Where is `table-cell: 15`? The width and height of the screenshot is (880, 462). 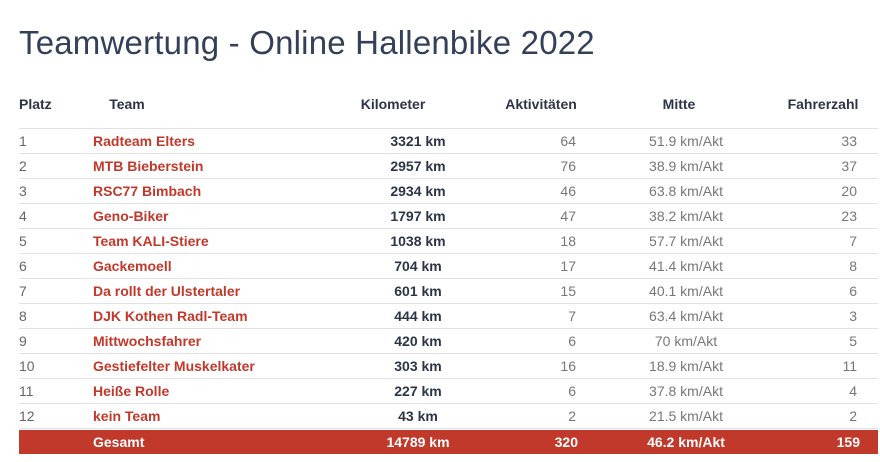
table-cell: 15 is located at coordinates (568, 291).